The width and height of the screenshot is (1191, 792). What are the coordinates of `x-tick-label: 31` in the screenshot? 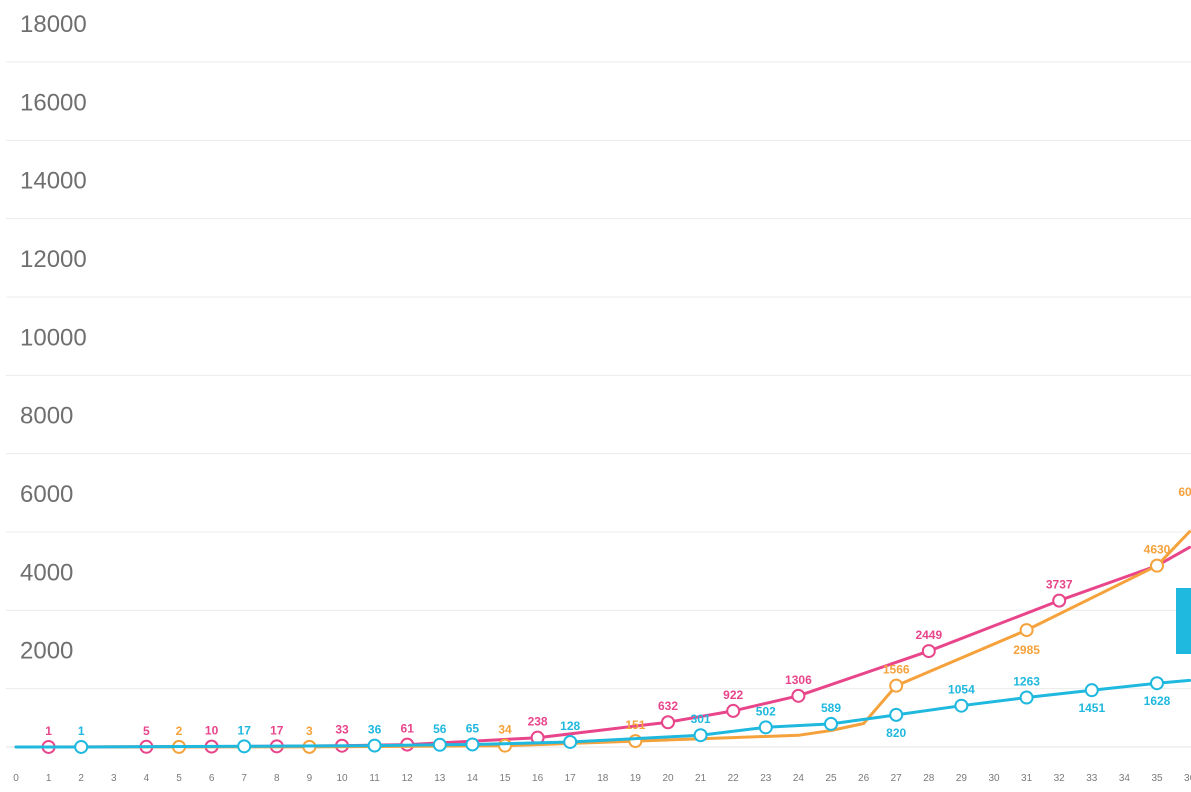 It's located at (1027, 778).